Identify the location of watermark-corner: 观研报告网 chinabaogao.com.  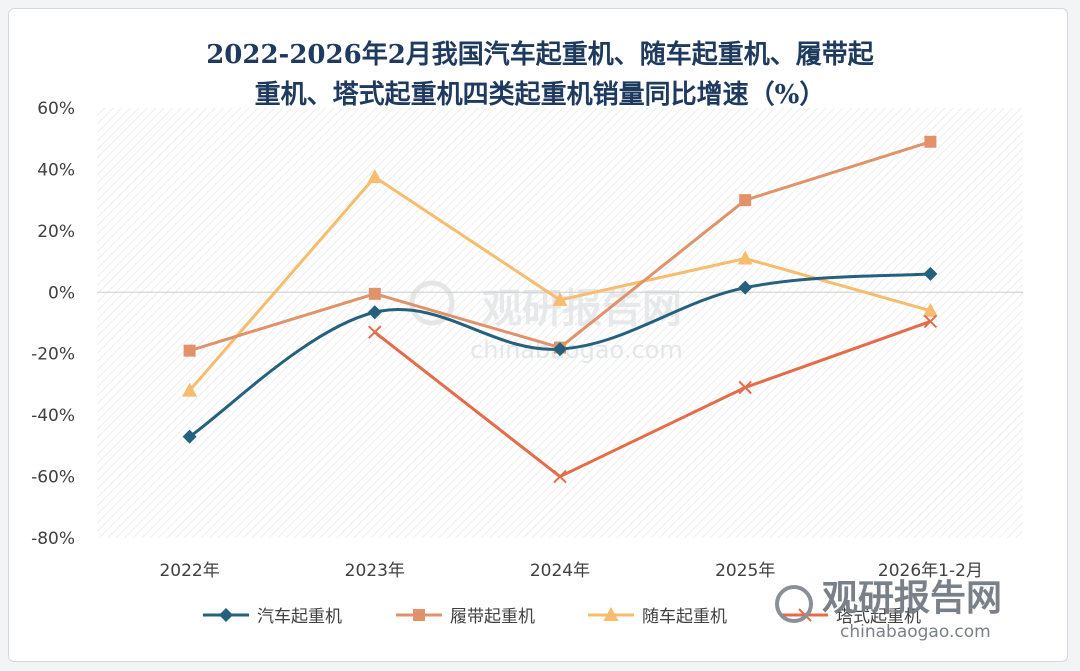
(888, 610).